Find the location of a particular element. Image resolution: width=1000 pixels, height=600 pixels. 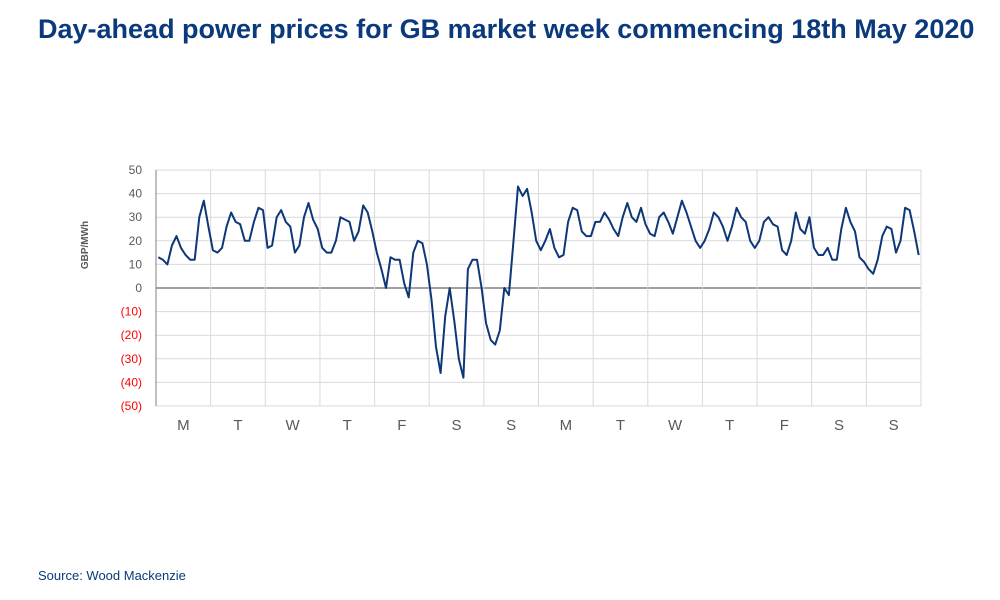

y-tick-label: (10) is located at coordinates (131, 312).